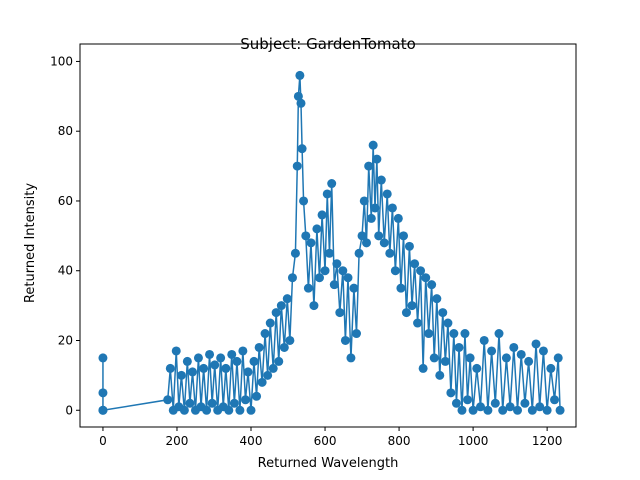 This screenshot has height=480, width=640. What do you see at coordinates (328, 463) in the screenshot?
I see `x-axis-label: Returned Wavelength` at bounding box center [328, 463].